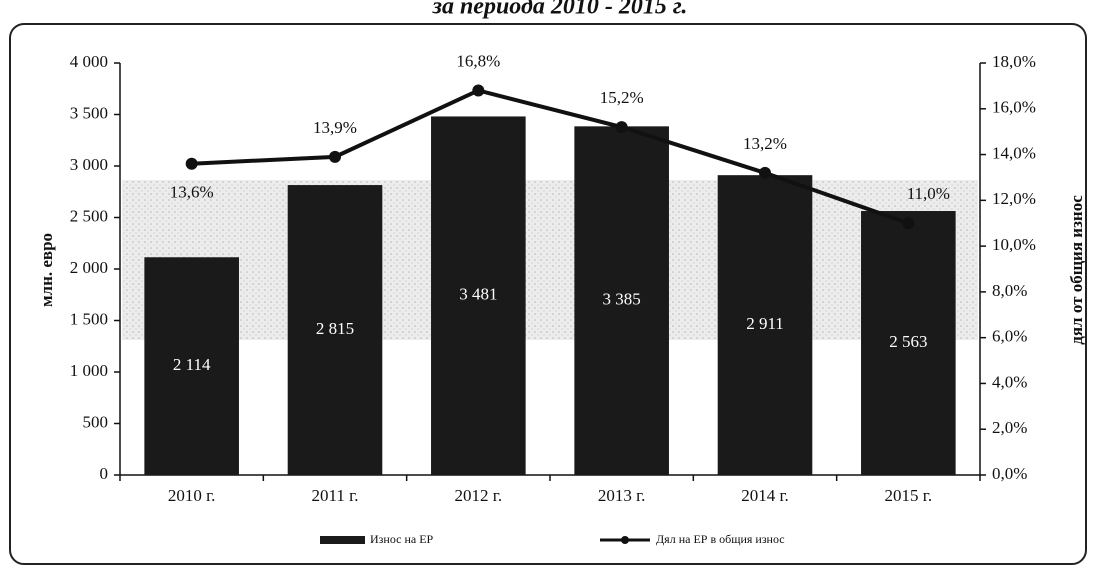  What do you see at coordinates (89, 61) in the screenshot?
I see `y-tick-label: 4 000` at bounding box center [89, 61].